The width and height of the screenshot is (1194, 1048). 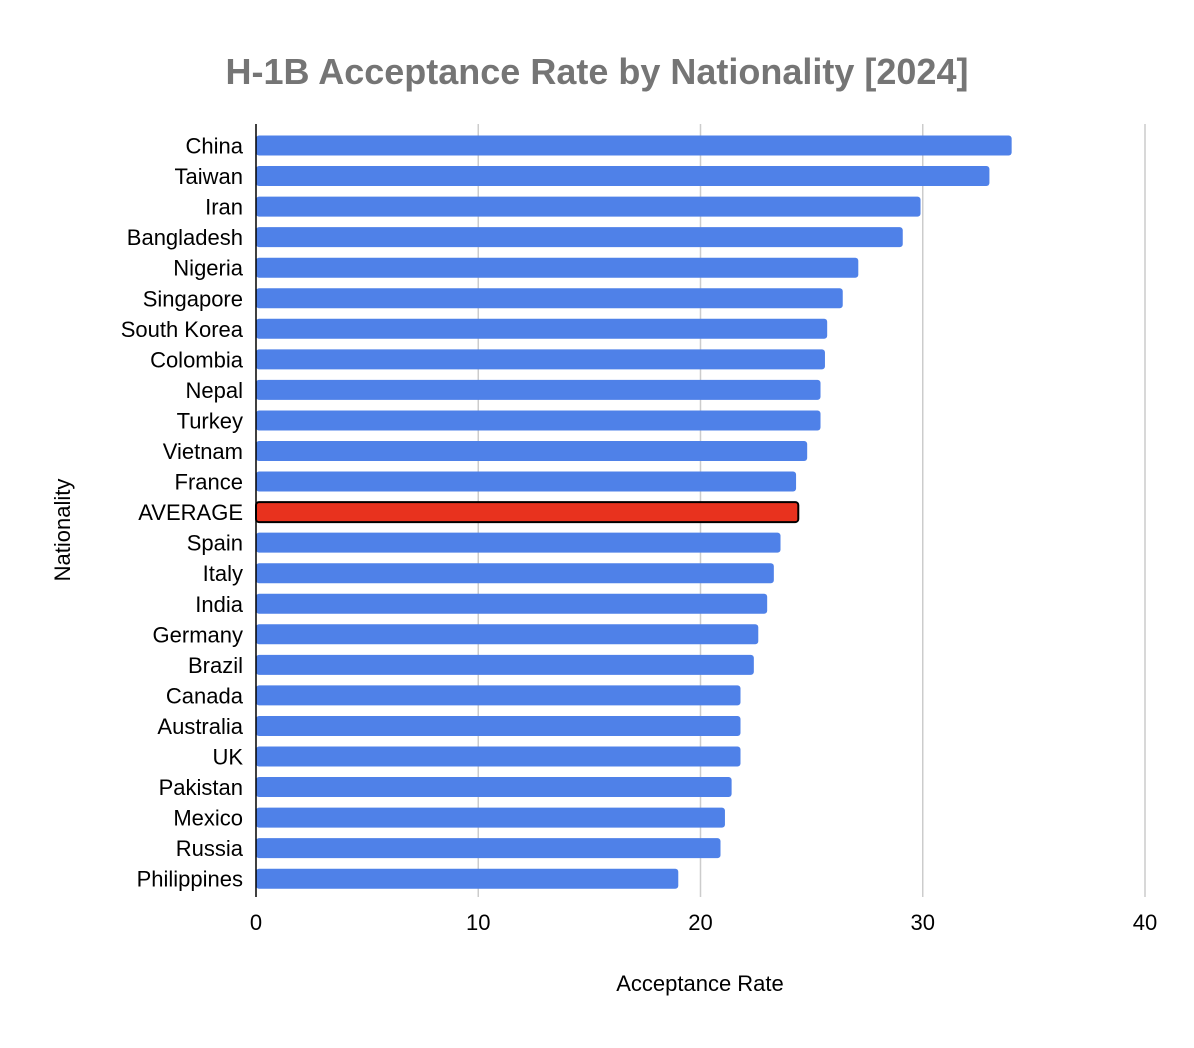 I want to click on bar-average, so click(x=527, y=512).